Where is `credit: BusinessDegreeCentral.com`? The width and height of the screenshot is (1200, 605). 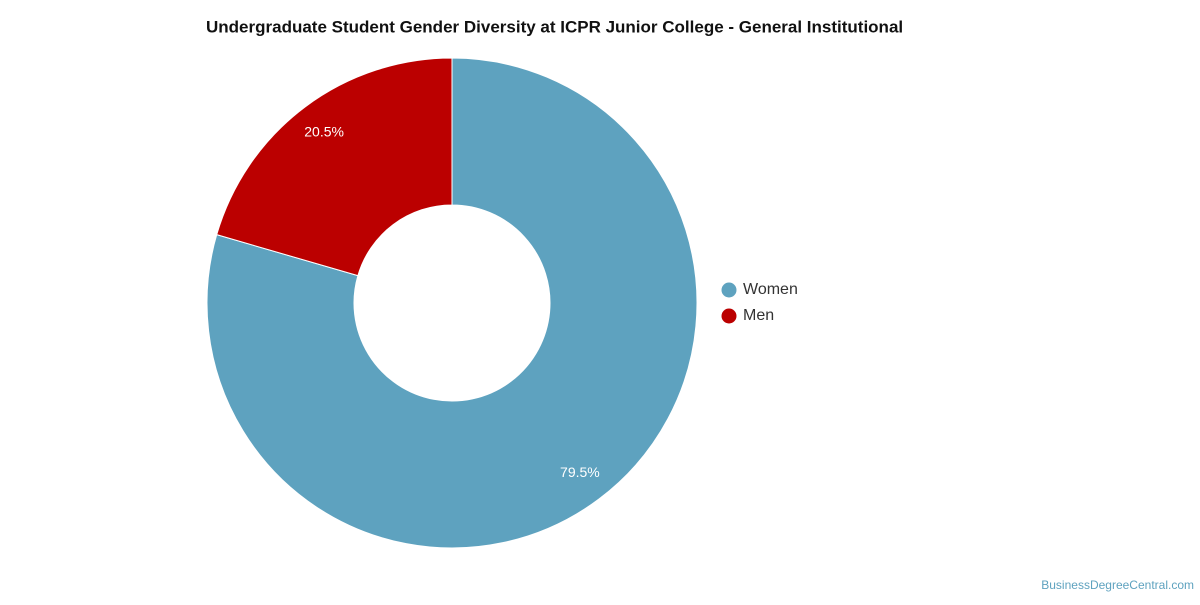 credit: BusinessDegreeCentral.com is located at coordinates (1117, 585).